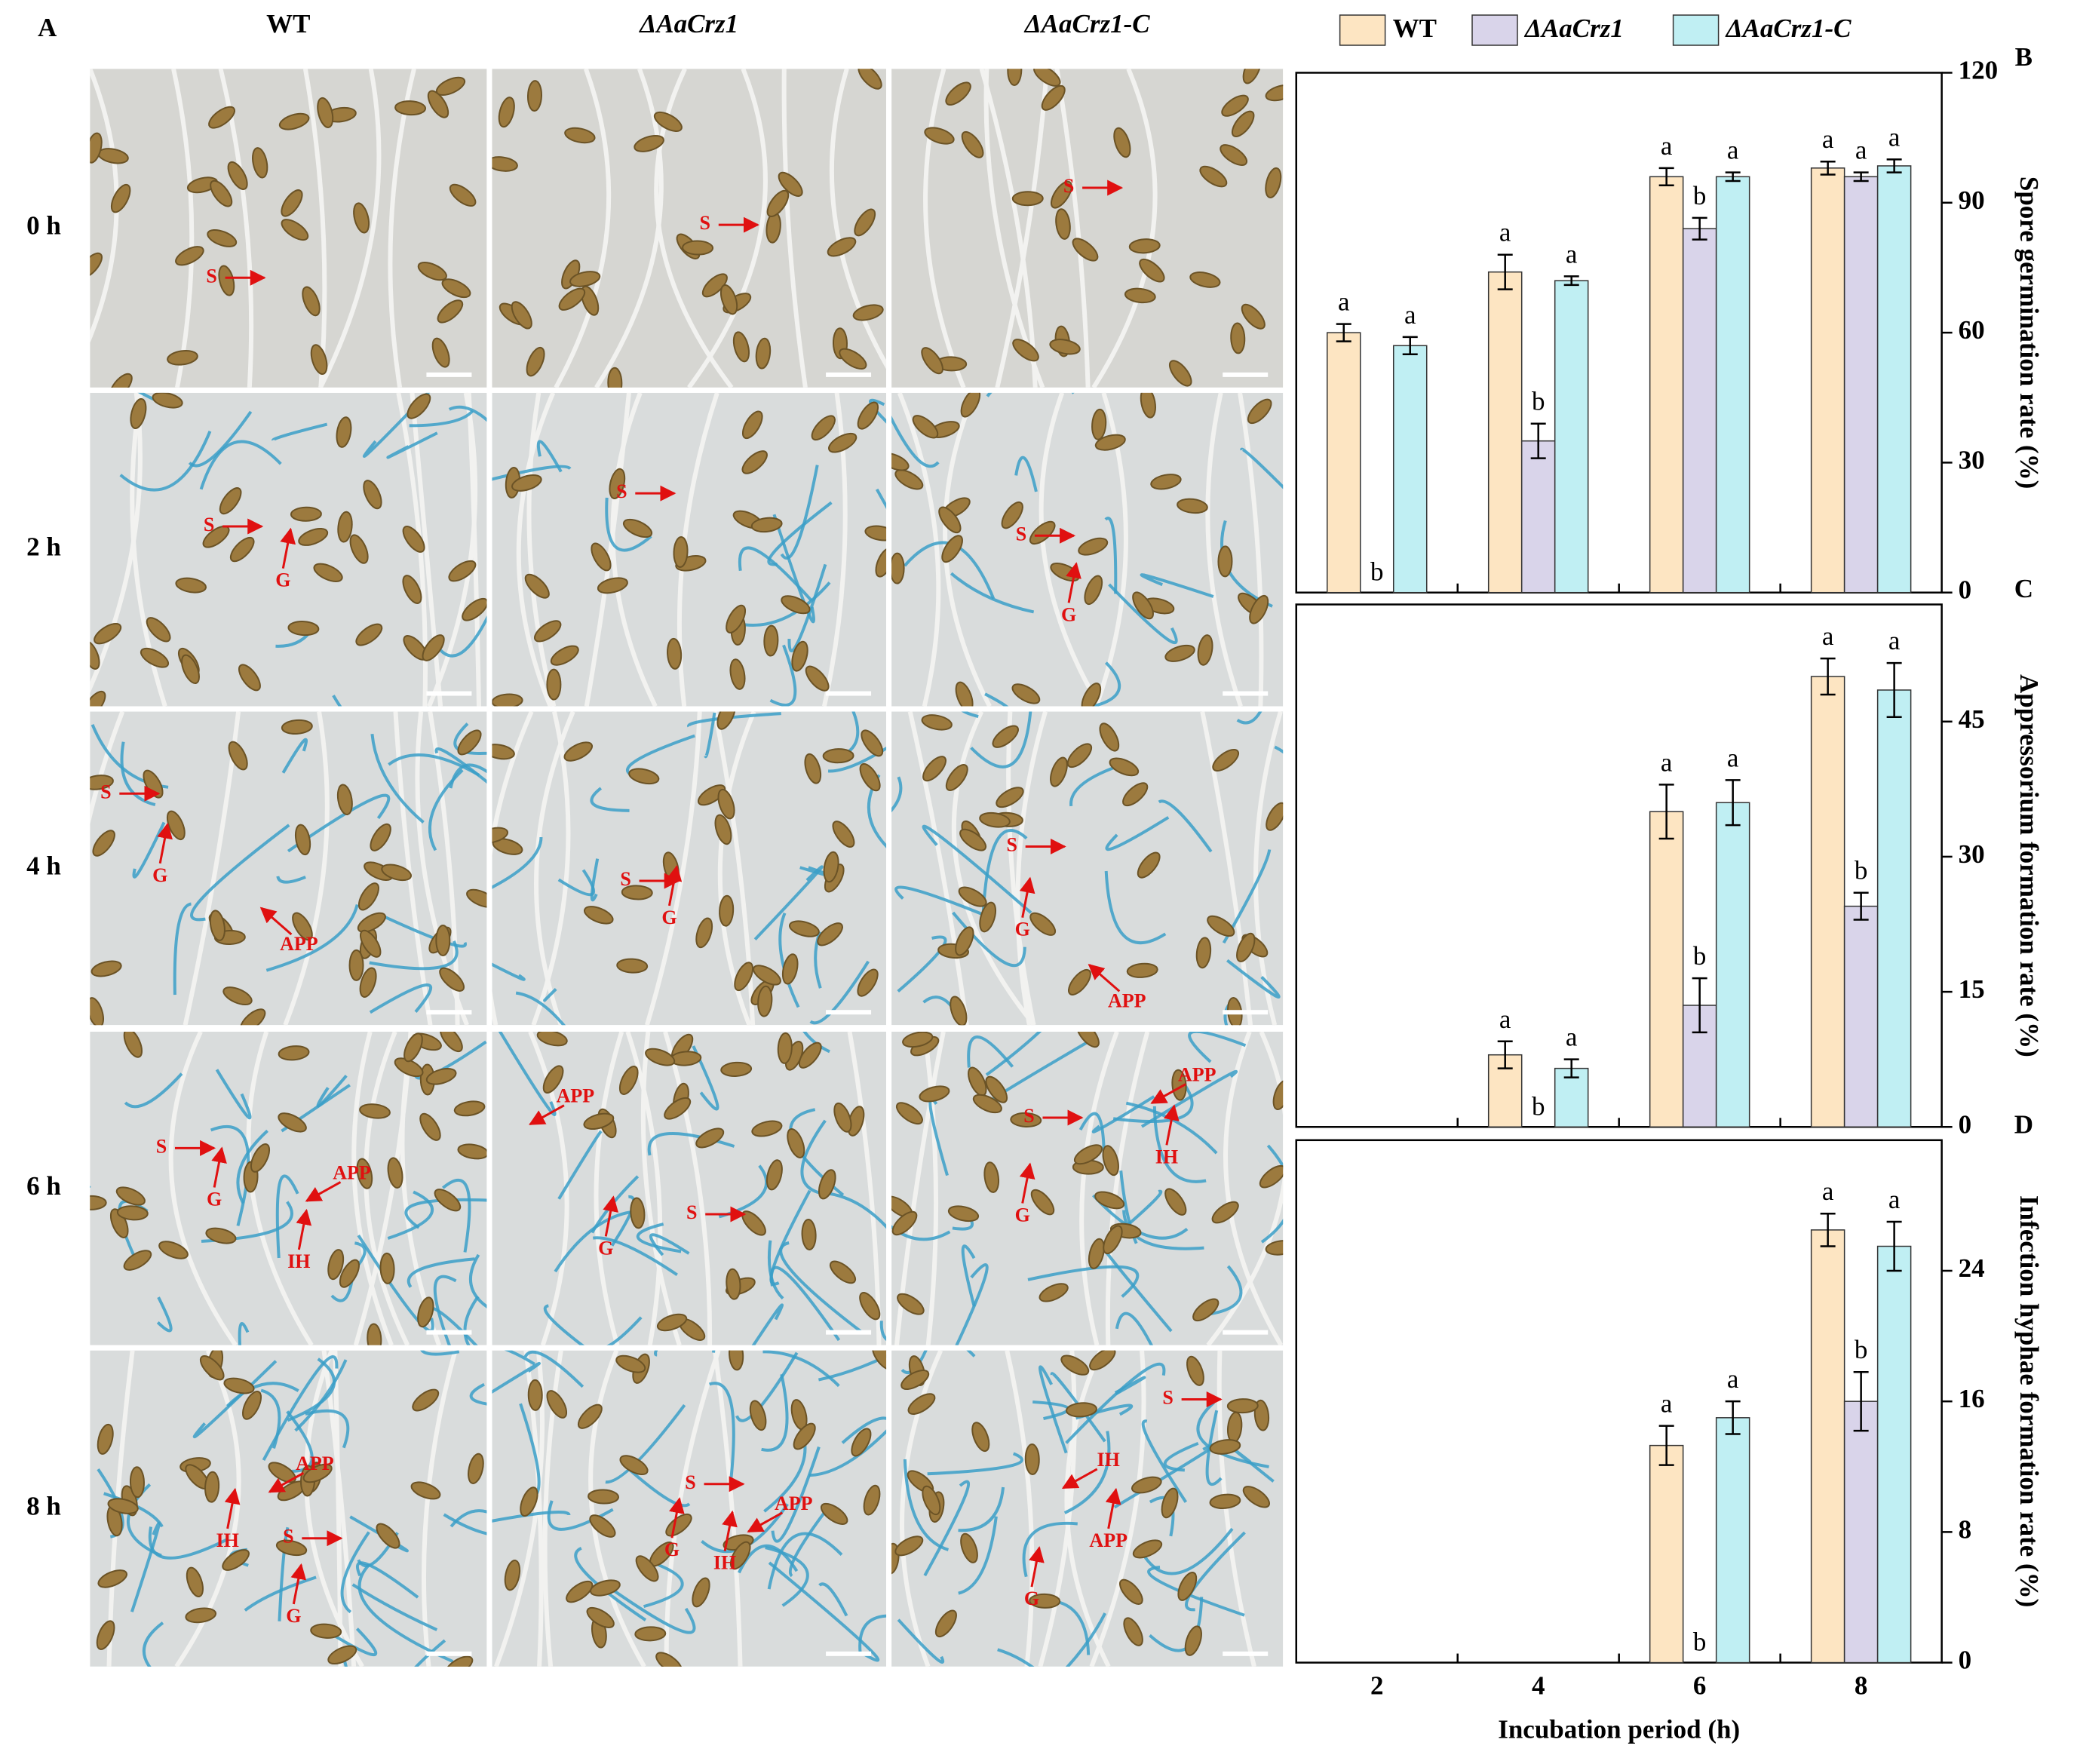  What do you see at coordinates (1362, 30) in the screenshot?
I see `legend-swatch` at bounding box center [1362, 30].